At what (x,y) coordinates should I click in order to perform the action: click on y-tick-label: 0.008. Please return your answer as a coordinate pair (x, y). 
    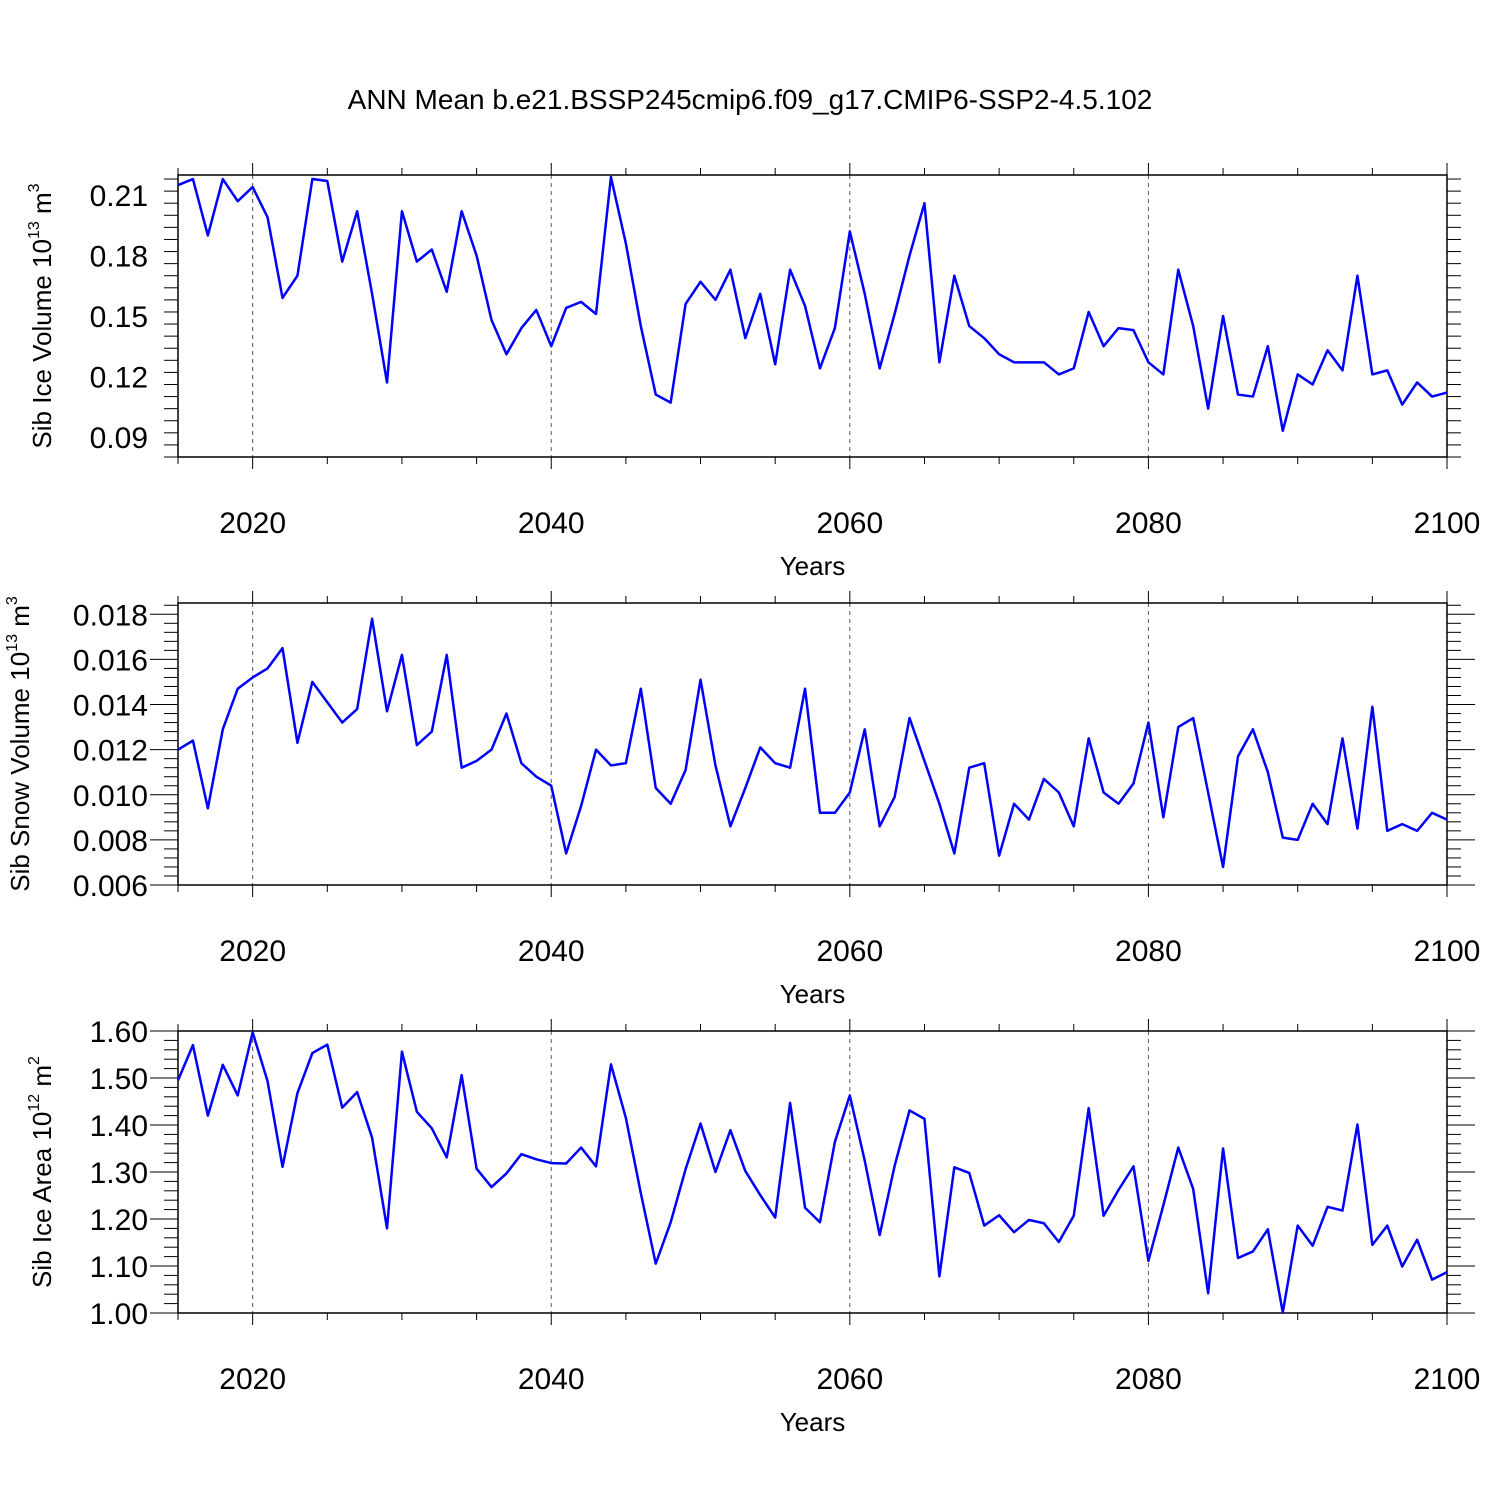
    Looking at the image, I should click on (110, 841).